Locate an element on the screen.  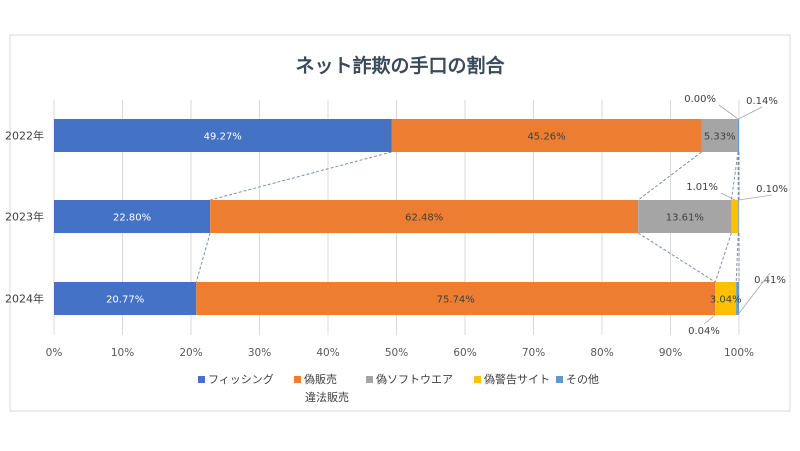
legend-item-label: 偽警告サイト is located at coordinates (517, 379).